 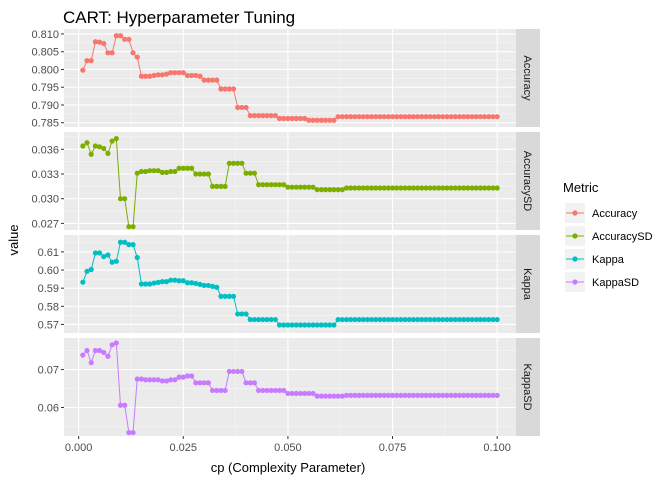 I want to click on y-tick-label: 0.036, so click(x=45, y=150).